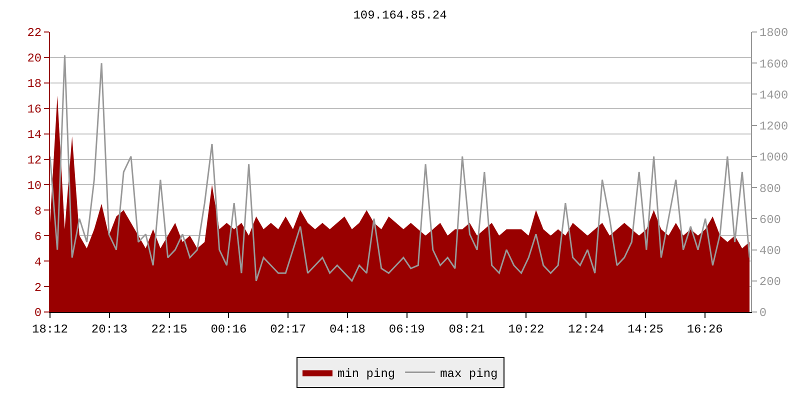  What do you see at coordinates (50, 329) in the screenshot?
I see `x-tick-label: 18:12` at bounding box center [50, 329].